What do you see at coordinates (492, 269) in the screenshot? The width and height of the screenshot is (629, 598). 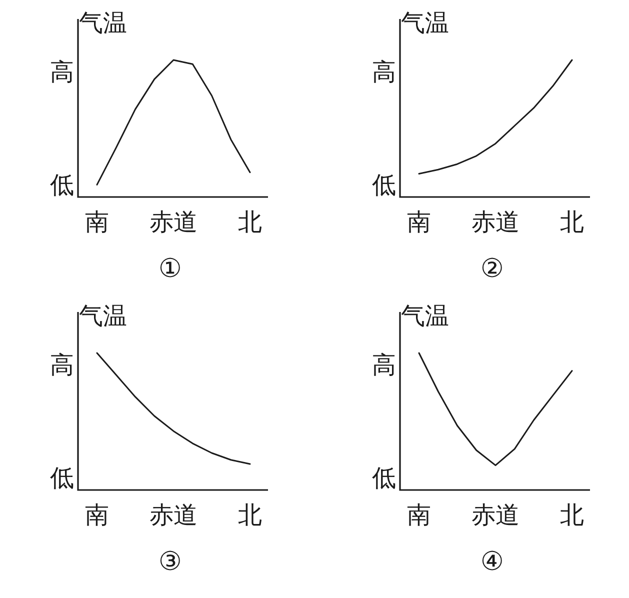 I see `text: ②` at bounding box center [492, 269].